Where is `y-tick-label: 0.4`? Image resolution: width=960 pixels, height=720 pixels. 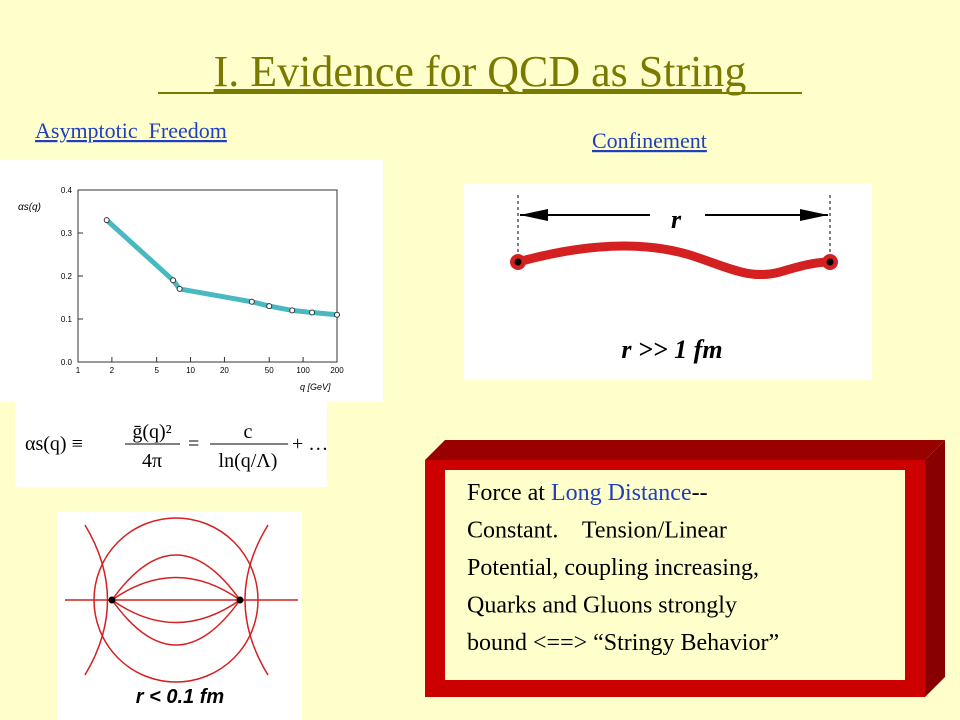
y-tick-label: 0.4 is located at coordinates (67, 190).